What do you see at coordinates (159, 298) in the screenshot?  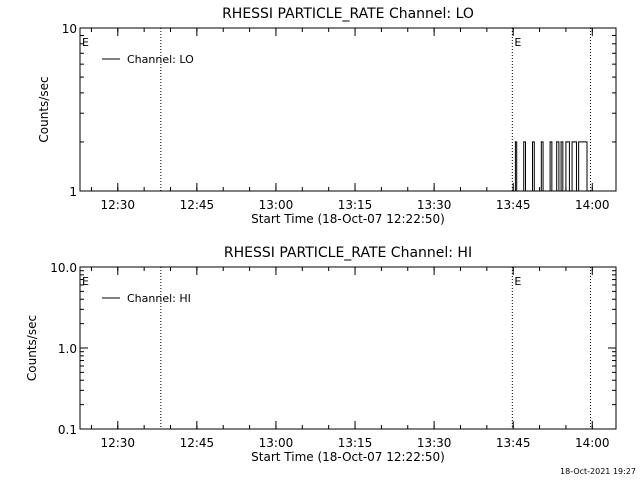 I see `legend-label: Channel: HI` at bounding box center [159, 298].